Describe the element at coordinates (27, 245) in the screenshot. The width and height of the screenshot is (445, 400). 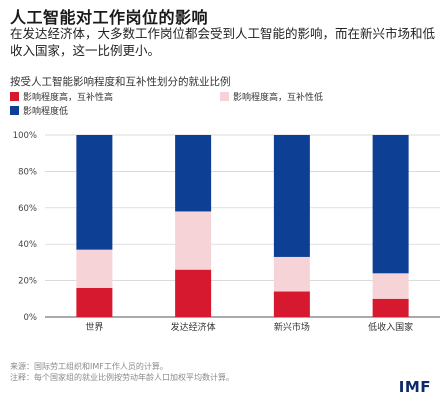
I see `y-tick-label: 40%` at that location.